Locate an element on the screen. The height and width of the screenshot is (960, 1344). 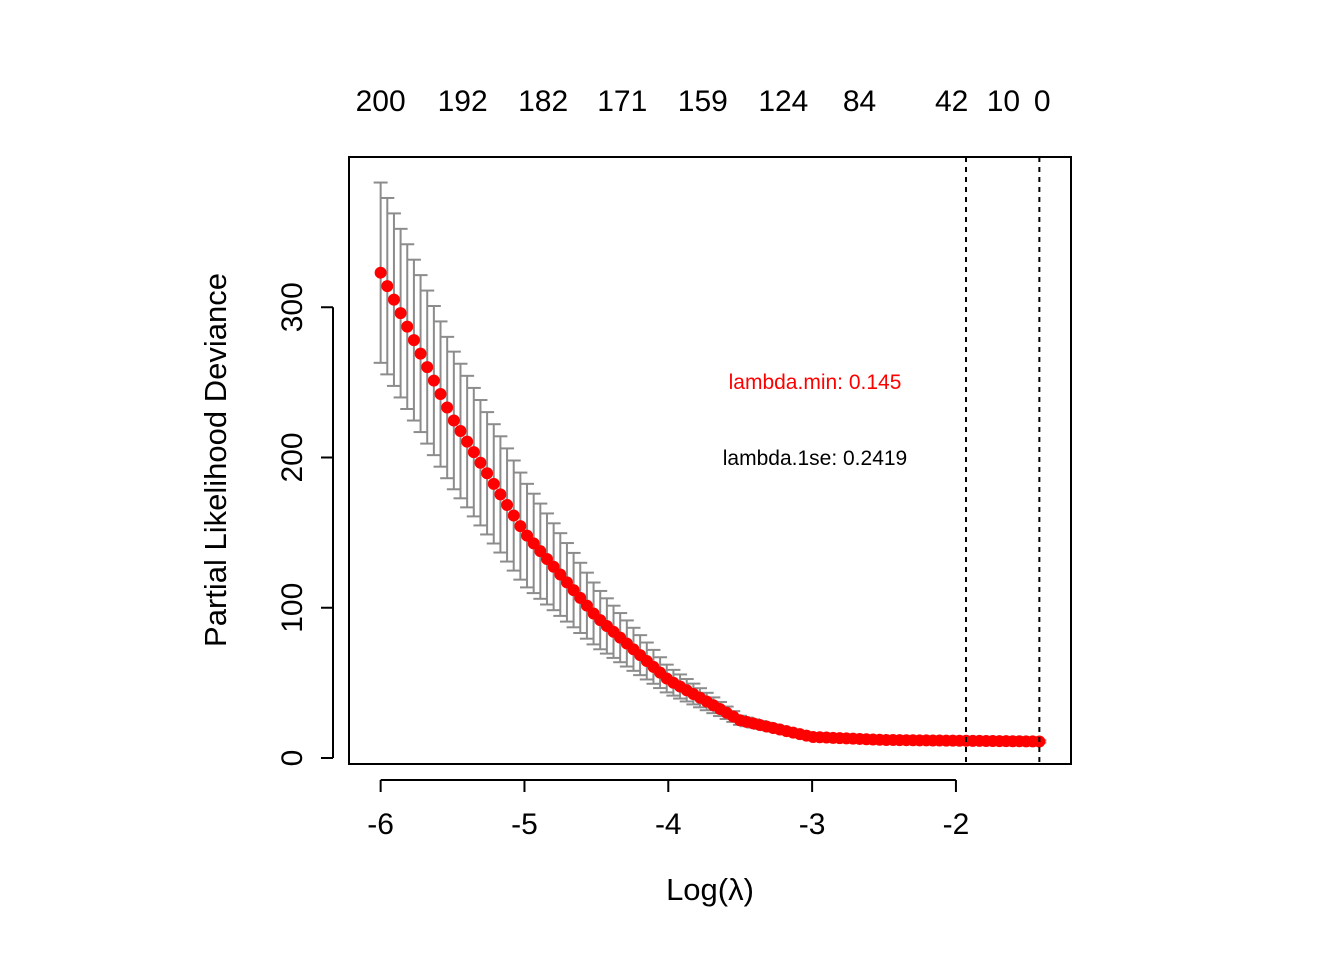
top-axis: 200 192 182 171 159 124 84 42 10 0 is located at coordinates (703, 101).